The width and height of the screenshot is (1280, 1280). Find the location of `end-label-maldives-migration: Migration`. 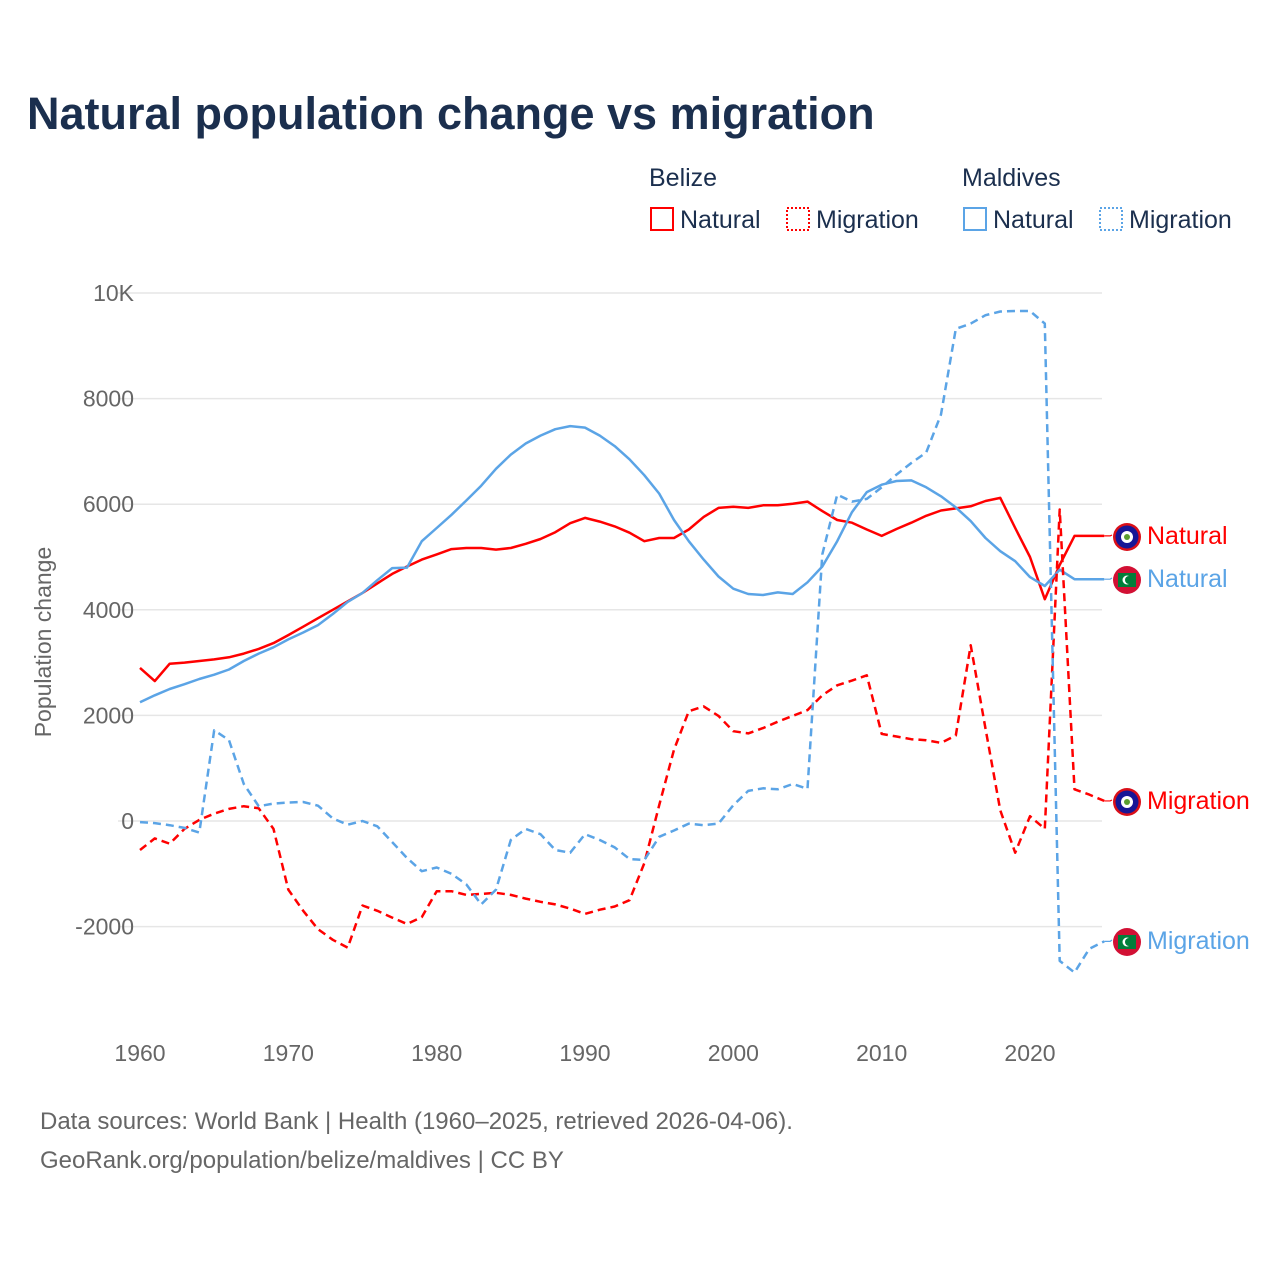

end-label-maldives-migration: Migration is located at coordinates (1198, 941).